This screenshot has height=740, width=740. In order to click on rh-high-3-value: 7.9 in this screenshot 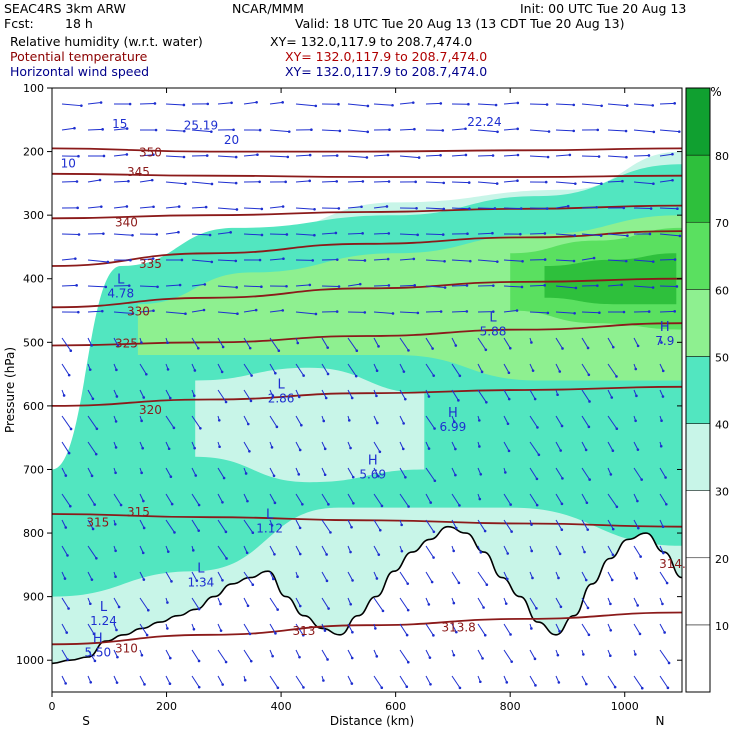, I will do `click(664, 341)`.